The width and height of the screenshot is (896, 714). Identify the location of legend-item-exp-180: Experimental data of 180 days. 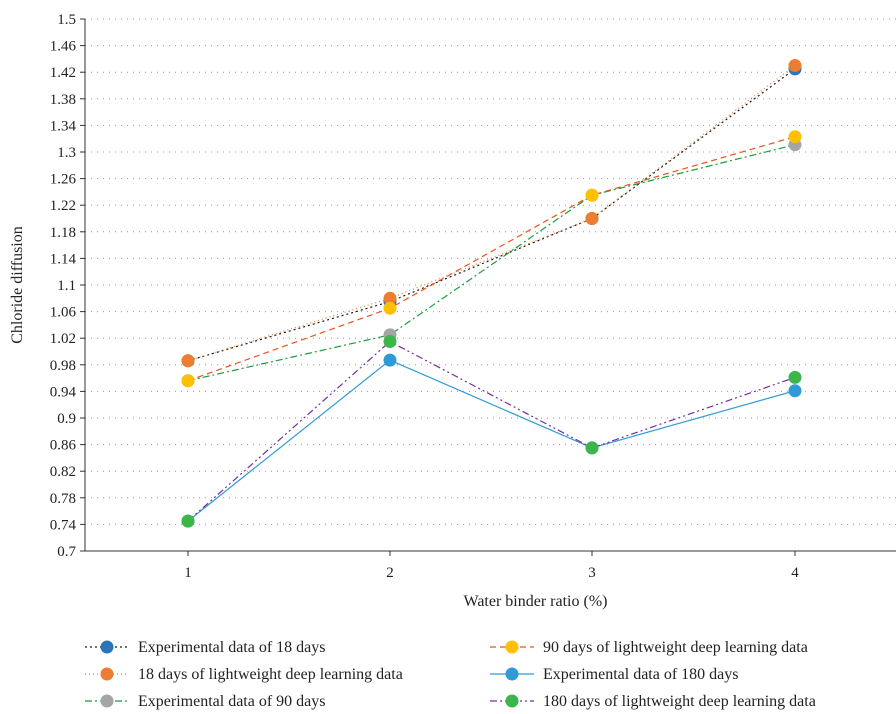
(614, 674).